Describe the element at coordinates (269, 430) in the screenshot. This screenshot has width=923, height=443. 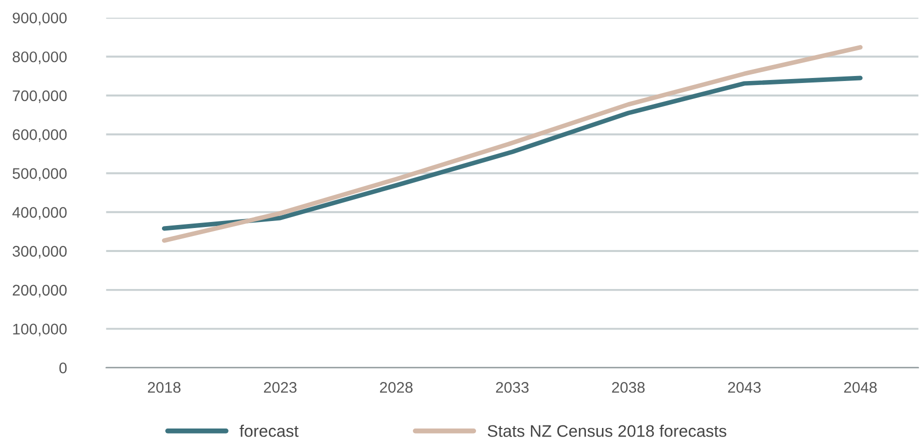
I see `legend-label: forecast` at that location.